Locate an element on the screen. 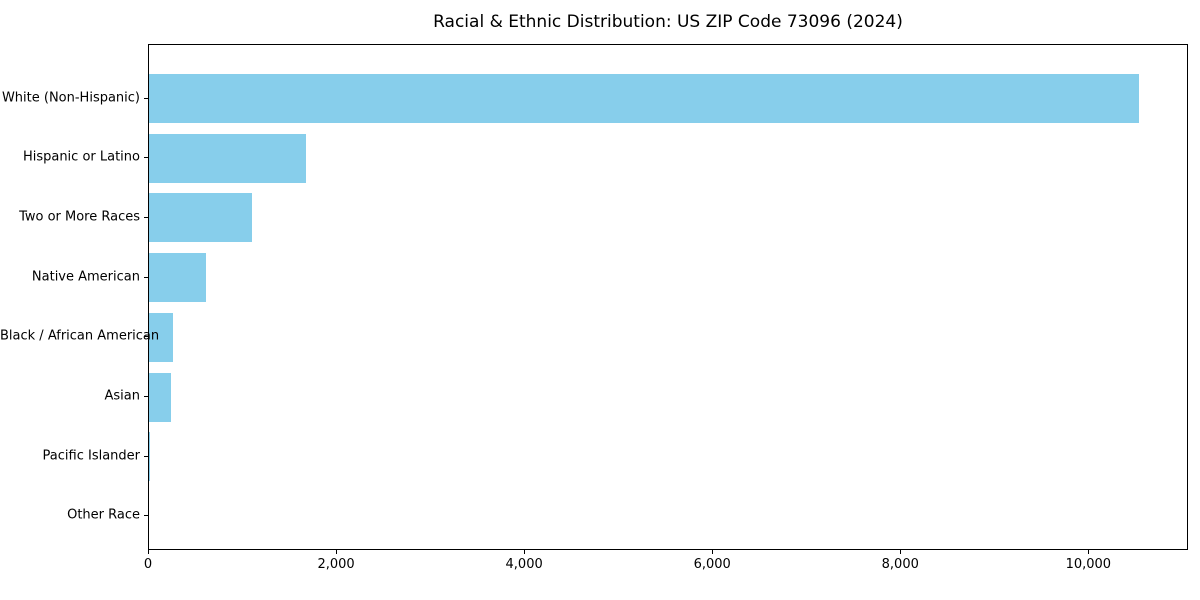  bar-hispanic-or-latino is located at coordinates (228, 158).